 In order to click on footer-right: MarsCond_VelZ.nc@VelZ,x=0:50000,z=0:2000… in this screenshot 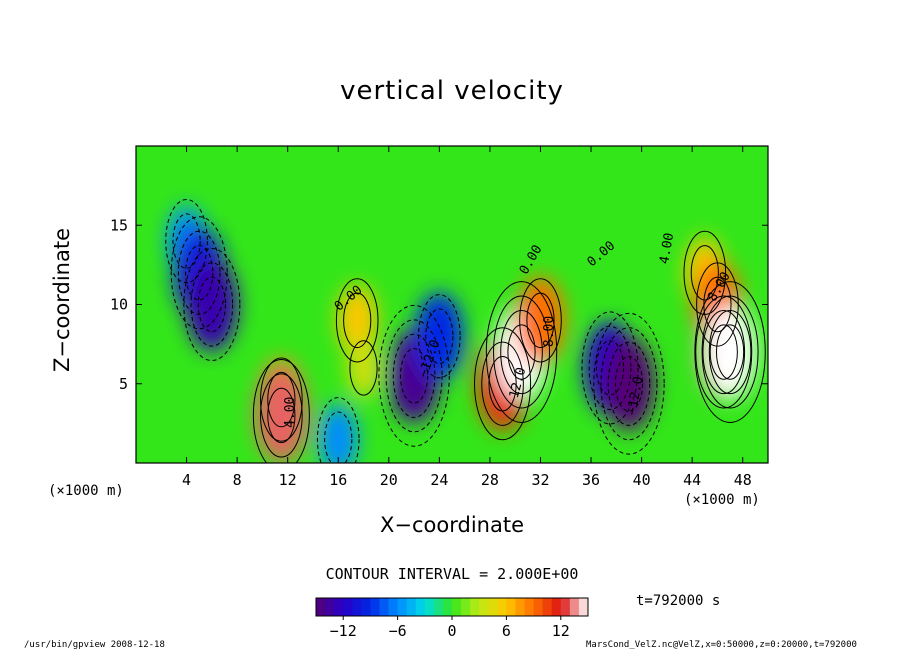, I will do `click(721, 645)`.